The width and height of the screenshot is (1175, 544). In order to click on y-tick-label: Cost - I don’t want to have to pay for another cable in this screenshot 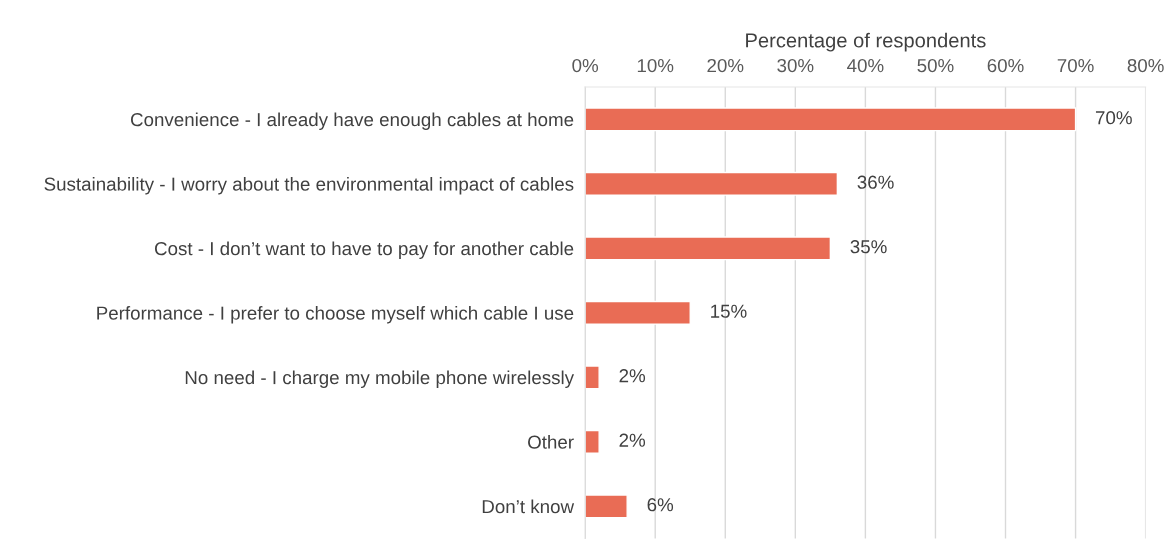, I will do `click(364, 250)`.